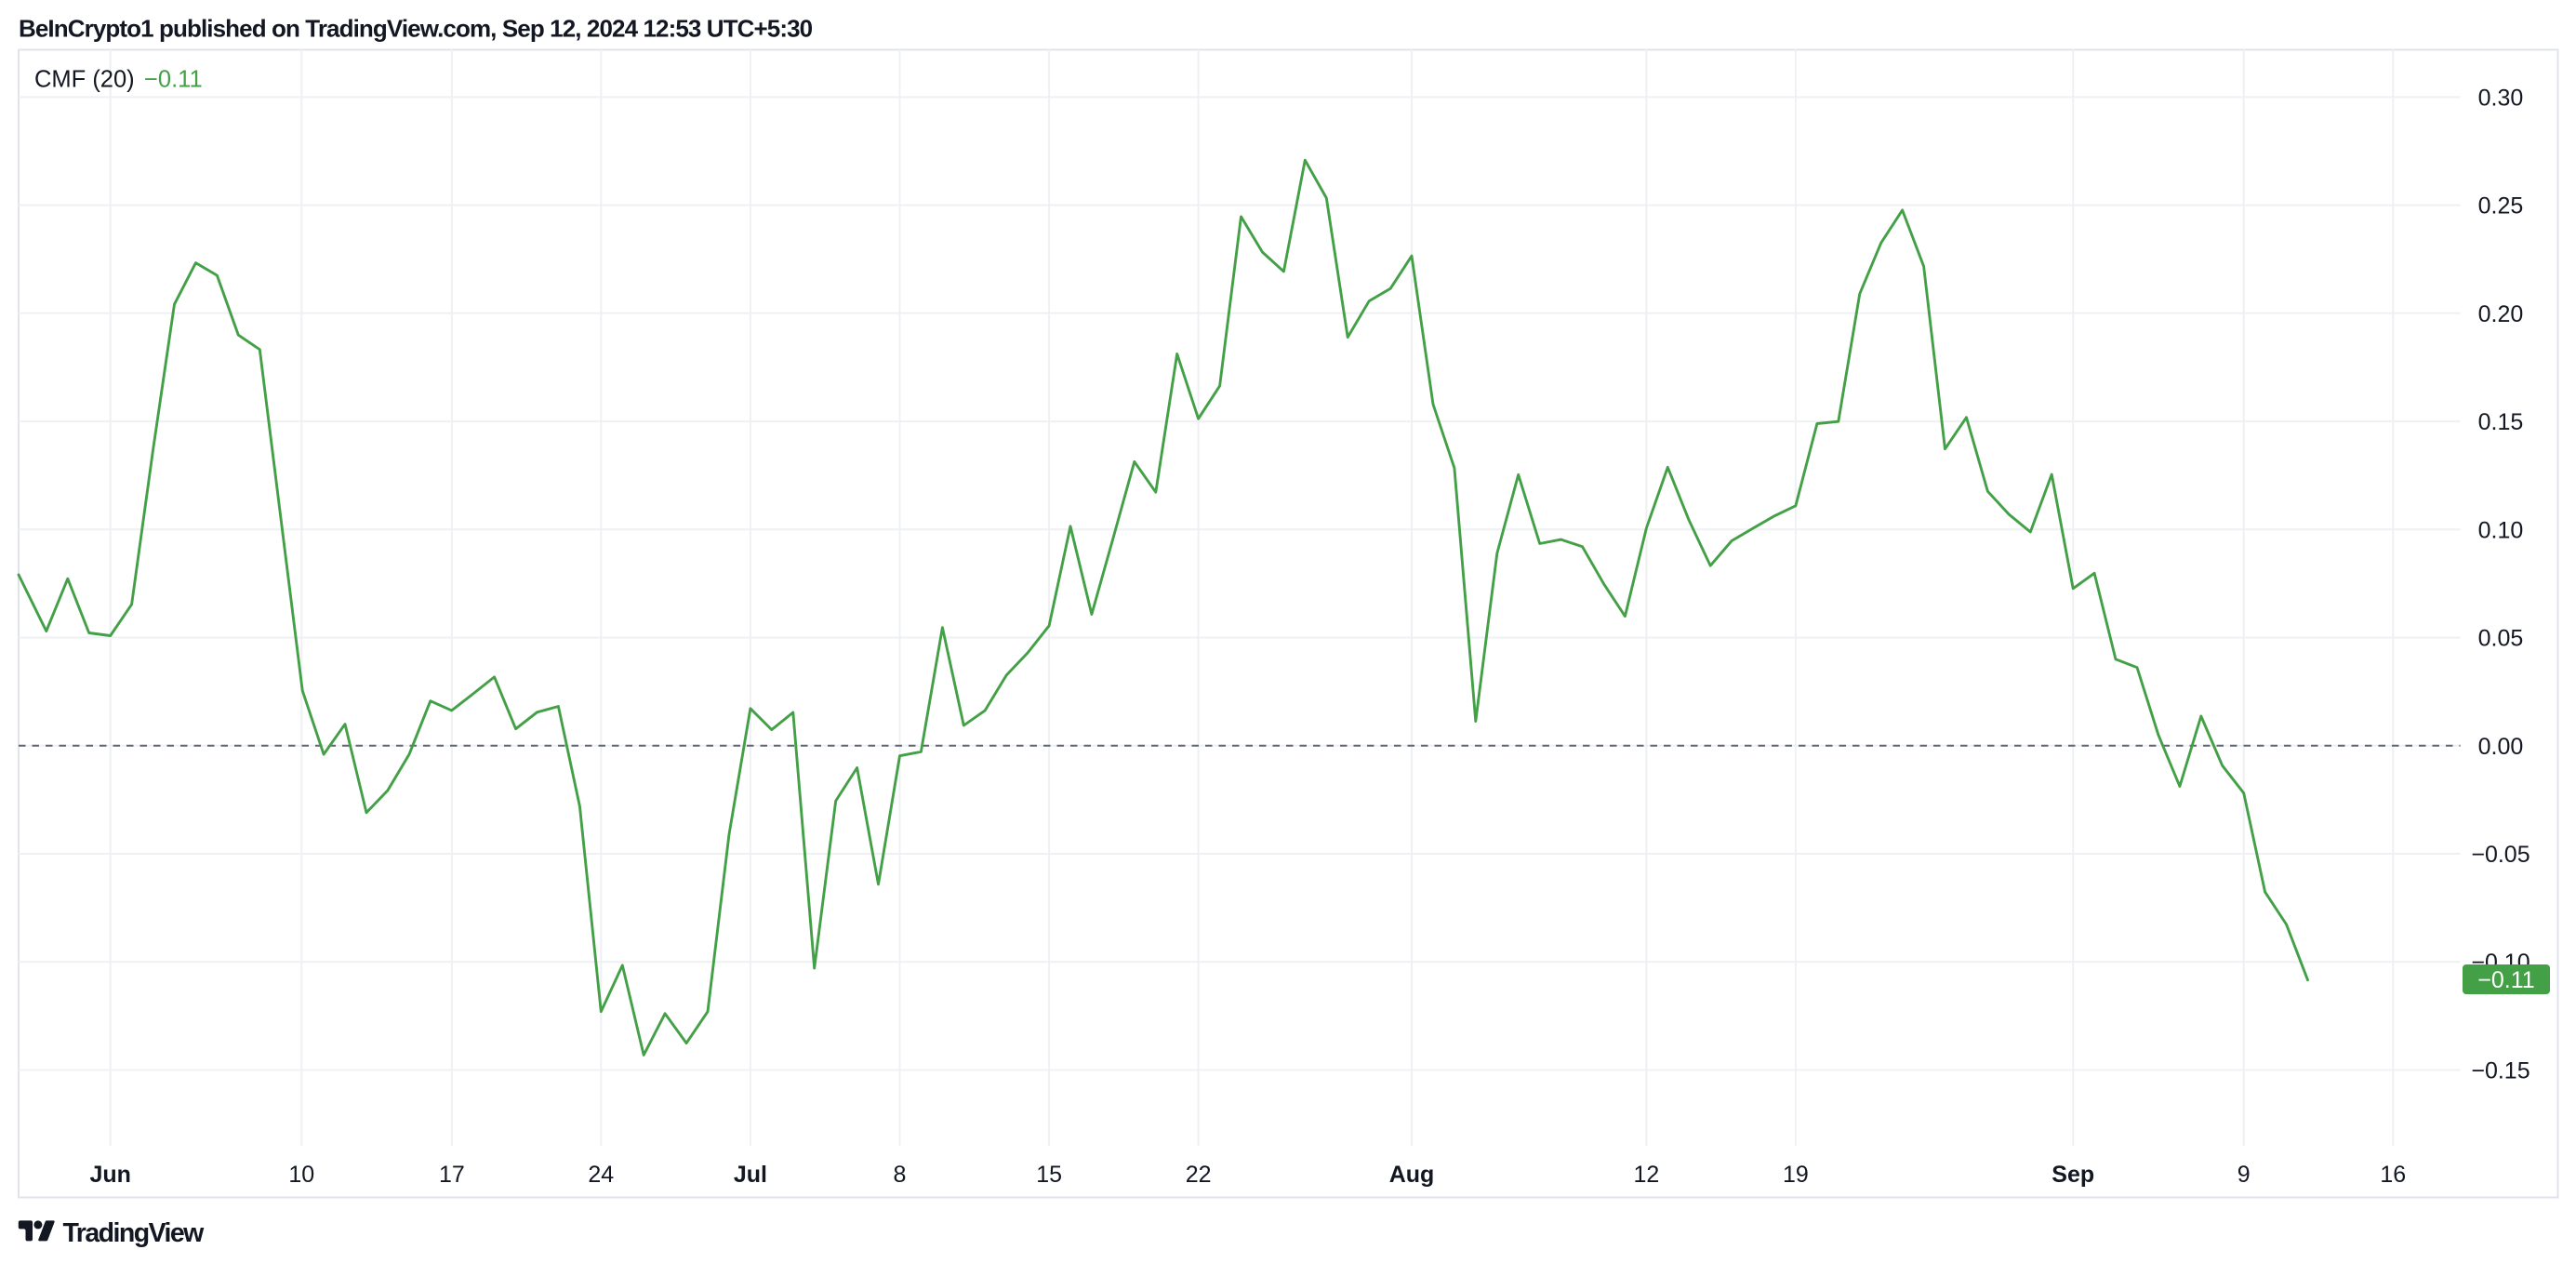 The width and height of the screenshot is (2576, 1263). I want to click on svg-text: 0.15, so click(2501, 422).